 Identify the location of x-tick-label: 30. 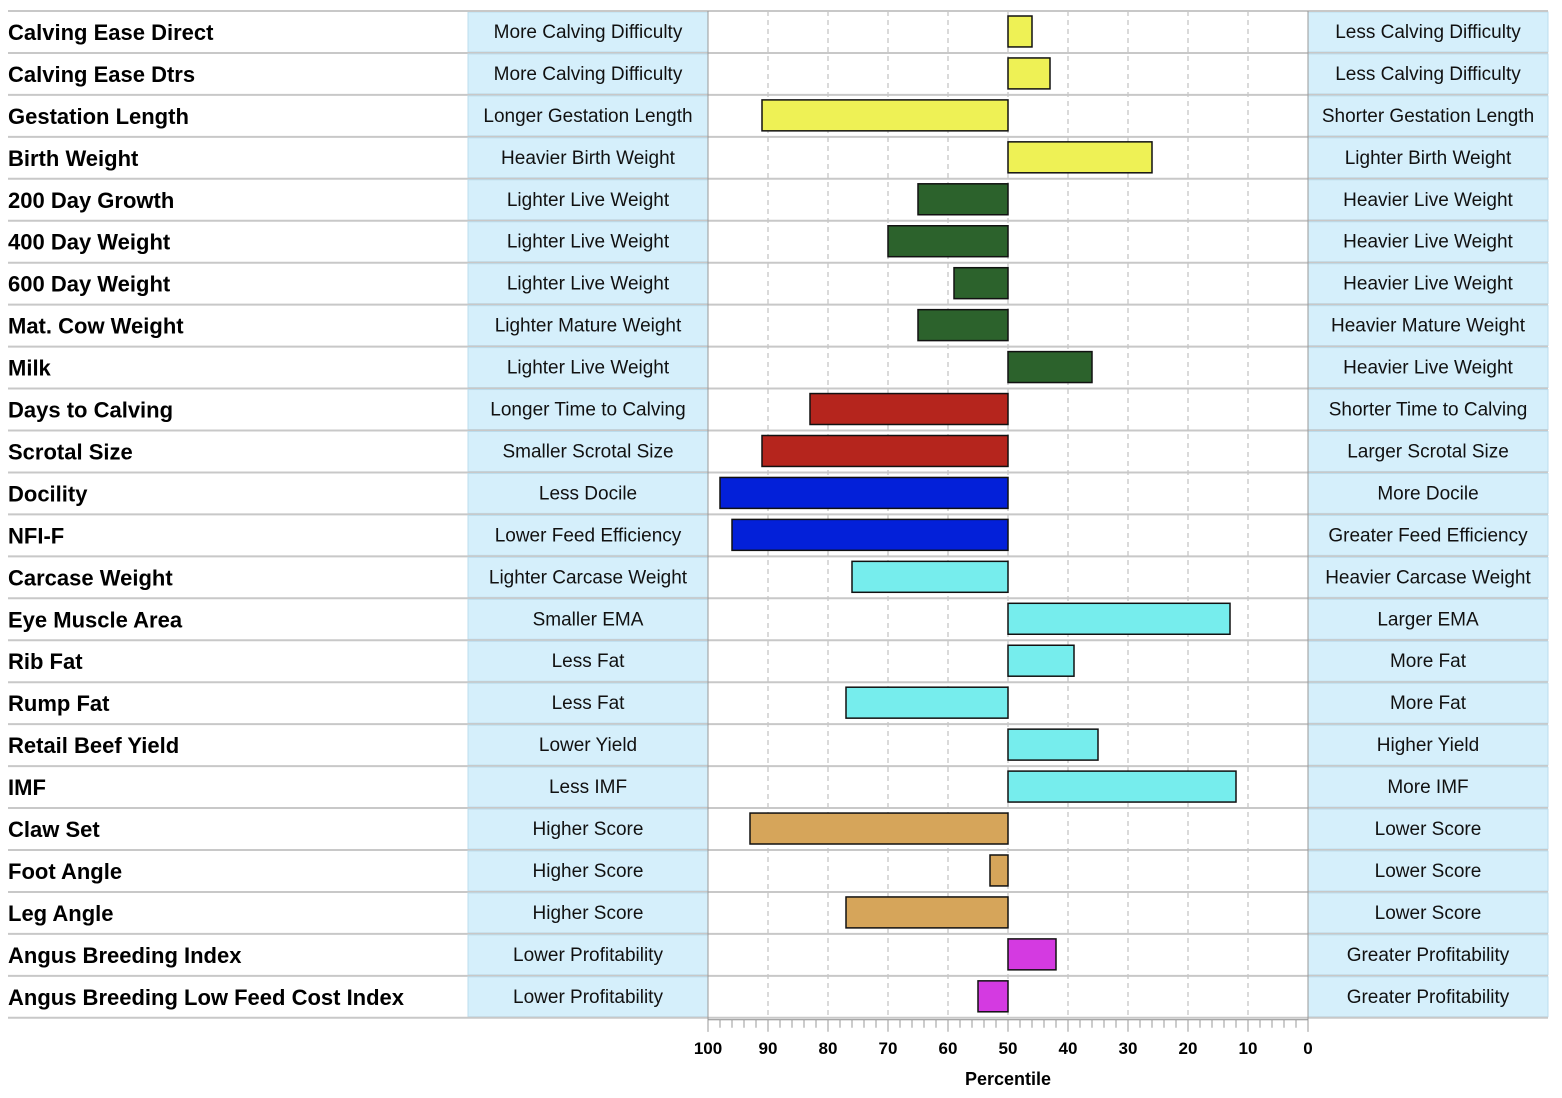
(1128, 1048).